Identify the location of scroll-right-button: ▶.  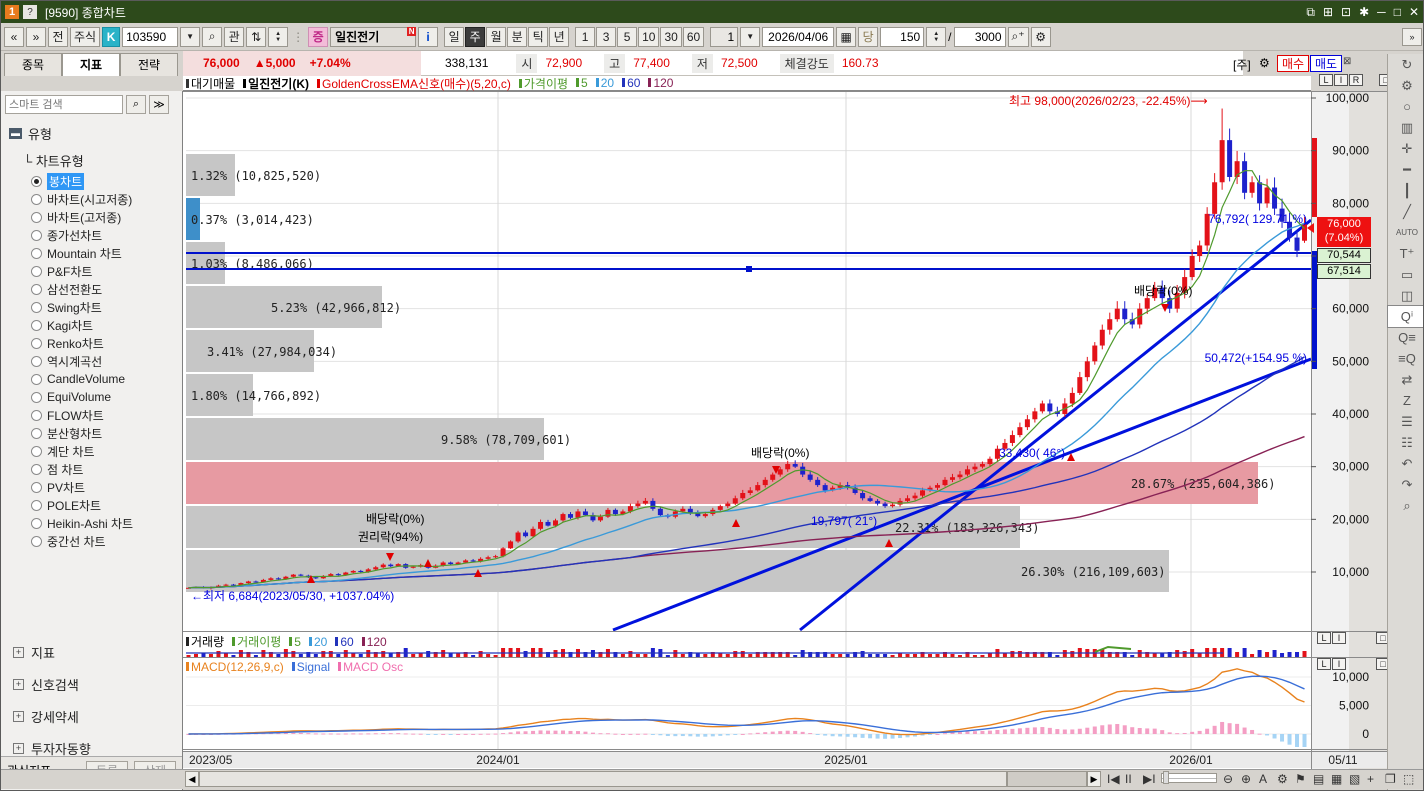
(1094, 779).